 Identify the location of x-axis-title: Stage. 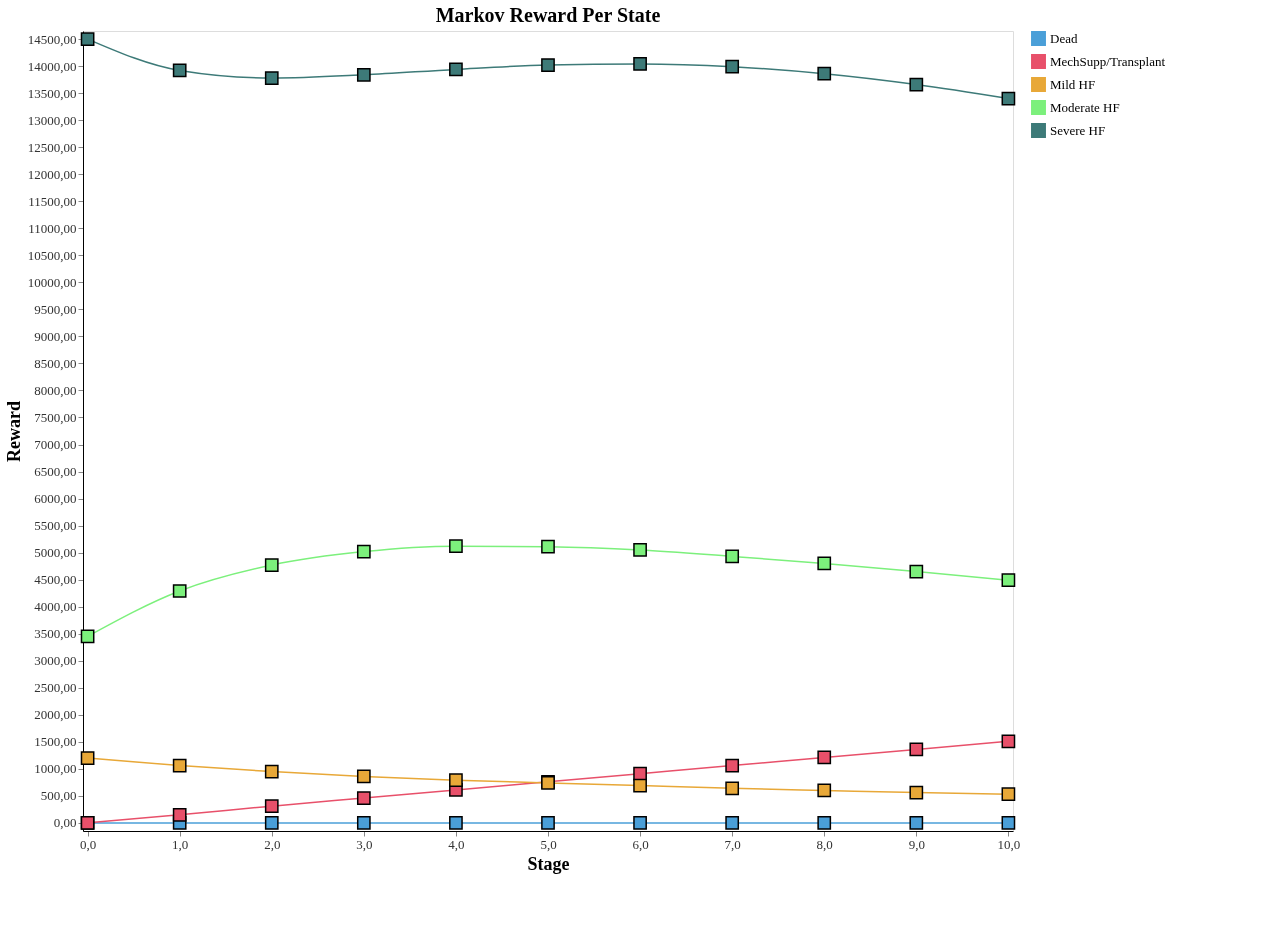
(548, 863).